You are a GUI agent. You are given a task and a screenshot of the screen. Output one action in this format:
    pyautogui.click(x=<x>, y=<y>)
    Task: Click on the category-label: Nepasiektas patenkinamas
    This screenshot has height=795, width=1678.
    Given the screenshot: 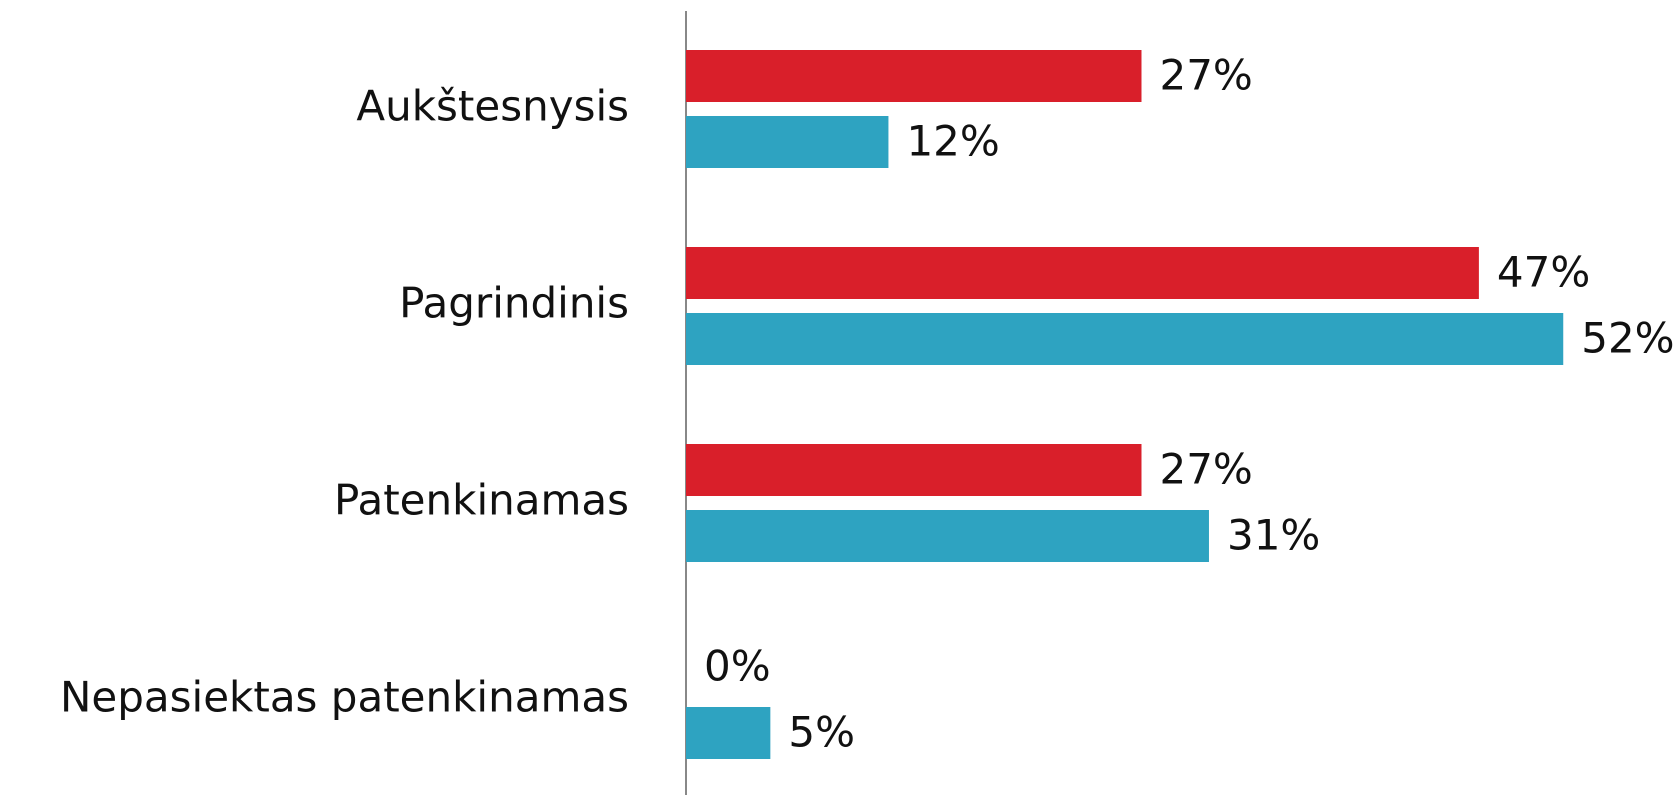 What is the action you would take?
    pyautogui.click(x=344, y=697)
    